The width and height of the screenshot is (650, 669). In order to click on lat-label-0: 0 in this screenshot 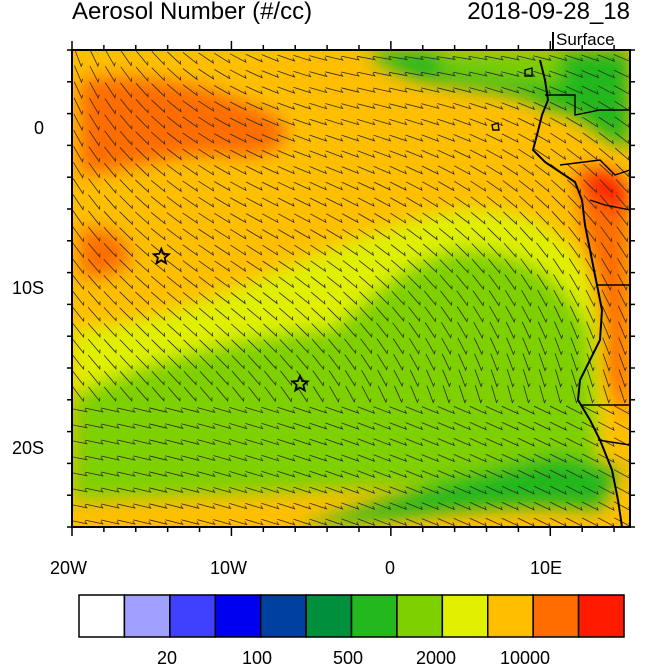, I will do `click(38, 128)`.